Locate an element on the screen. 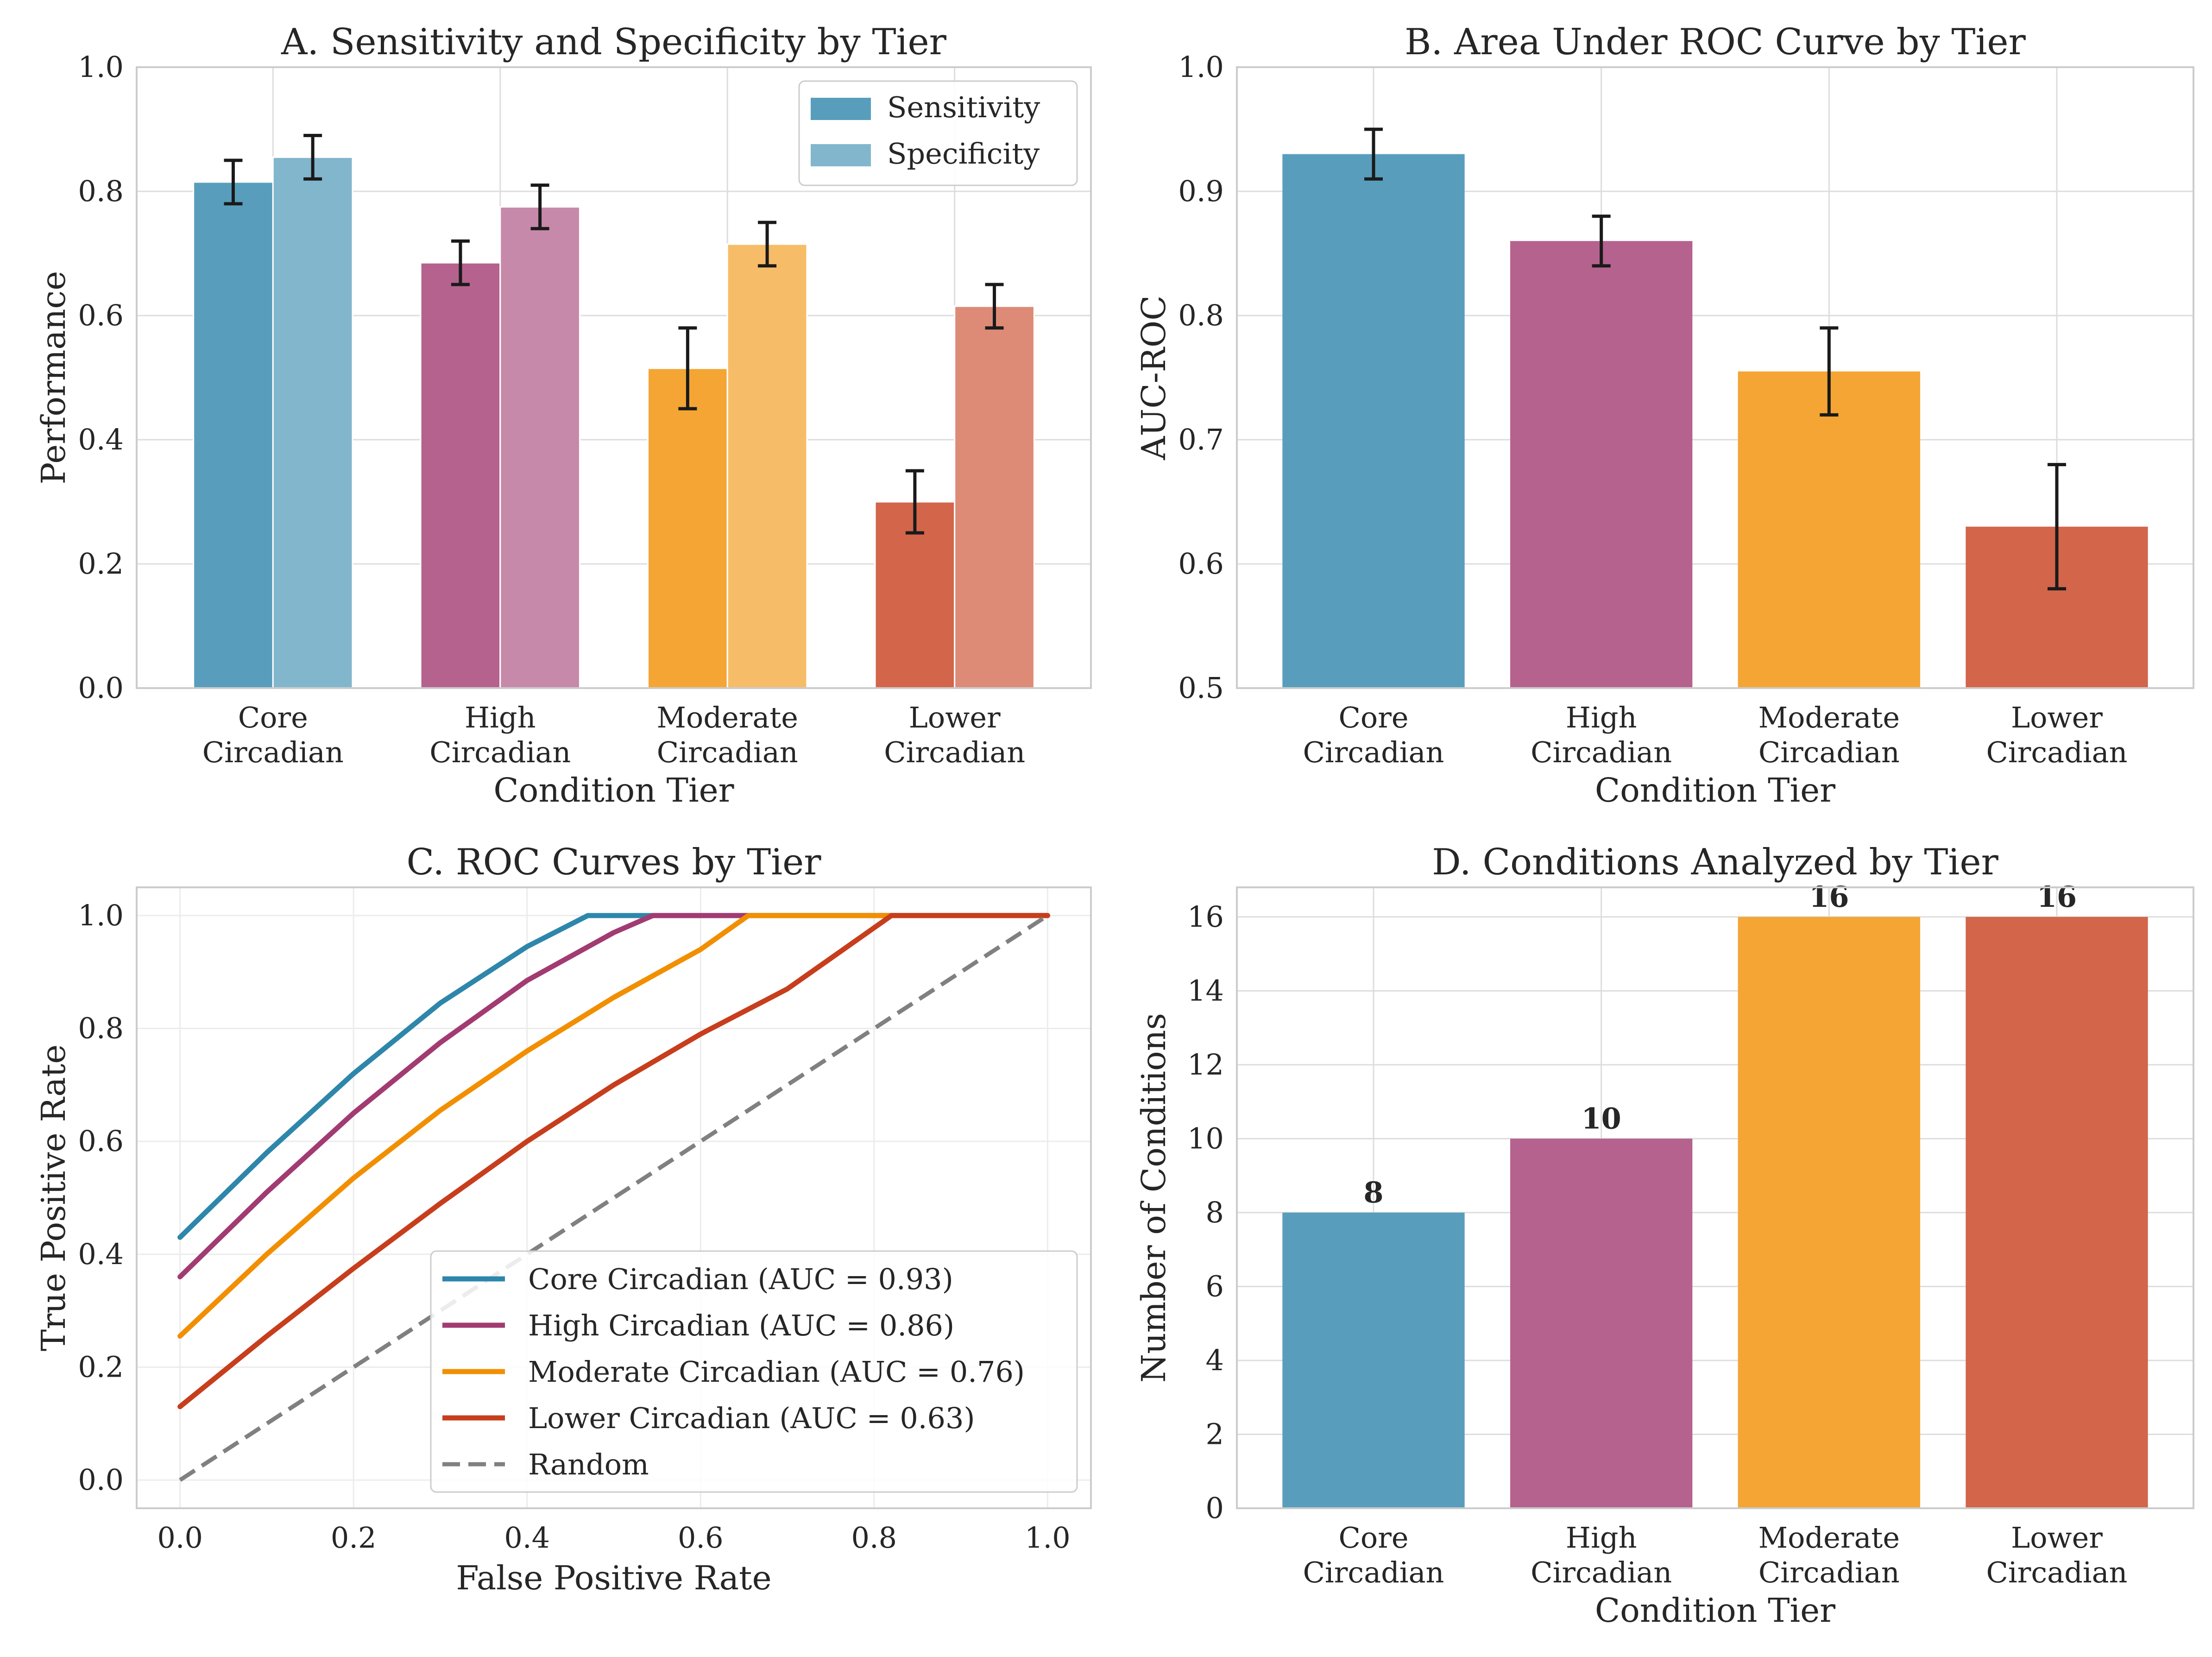 Image resolution: width=2212 pixels, height=1657 pixels. legend-label: Moderate Circadian (AUC = 0.76) is located at coordinates (776, 1372).